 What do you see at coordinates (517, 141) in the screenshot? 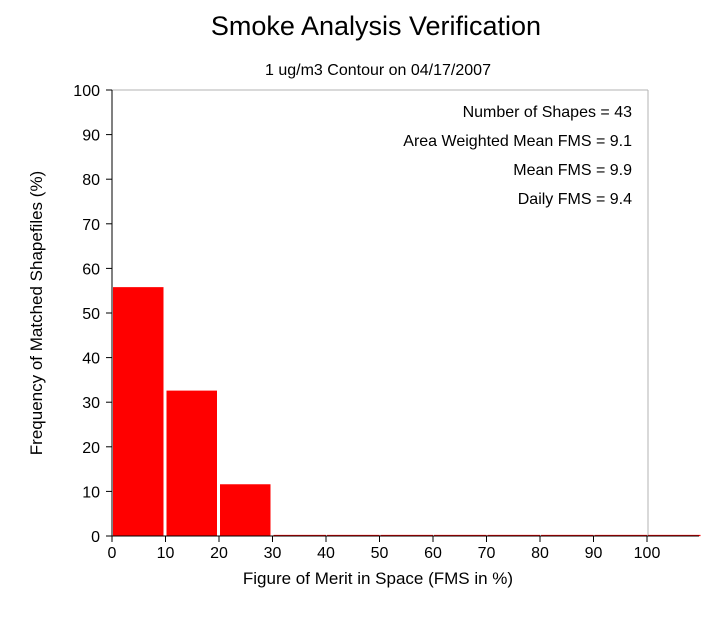
I see `stats-annotation: Area Weighted Mean FMS = 9.1` at bounding box center [517, 141].